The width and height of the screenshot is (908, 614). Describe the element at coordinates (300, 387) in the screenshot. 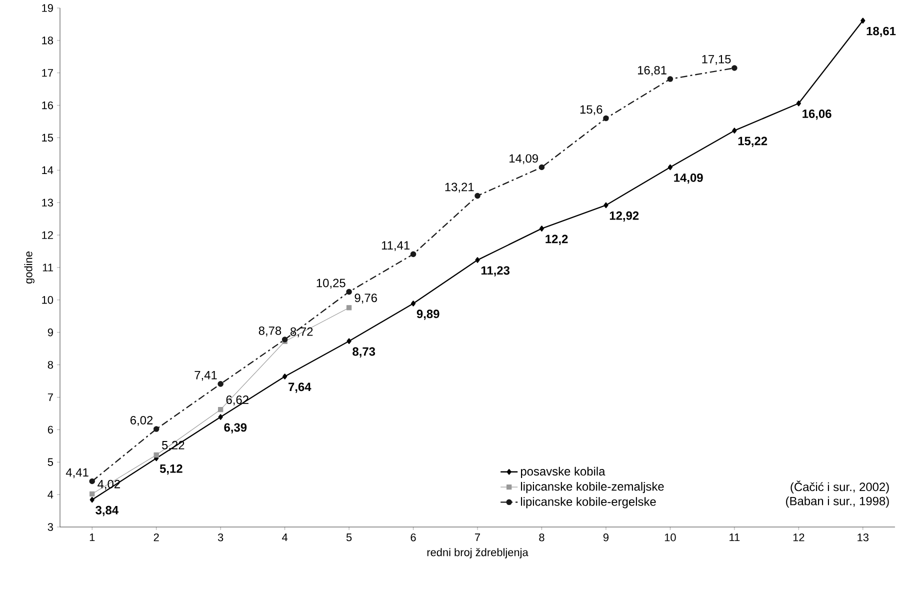

I see `data-label: 7,64` at that location.